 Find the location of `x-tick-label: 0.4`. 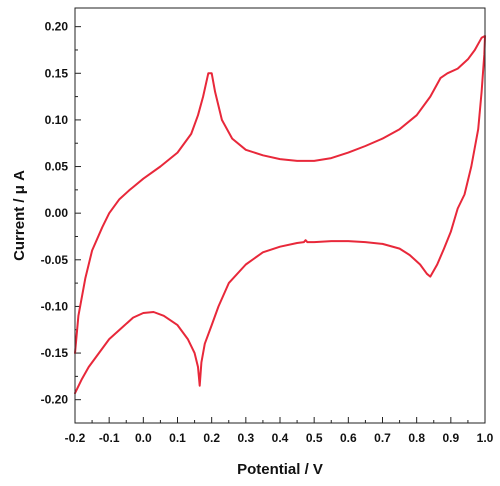

x-tick-label: 0.4 is located at coordinates (280, 438).